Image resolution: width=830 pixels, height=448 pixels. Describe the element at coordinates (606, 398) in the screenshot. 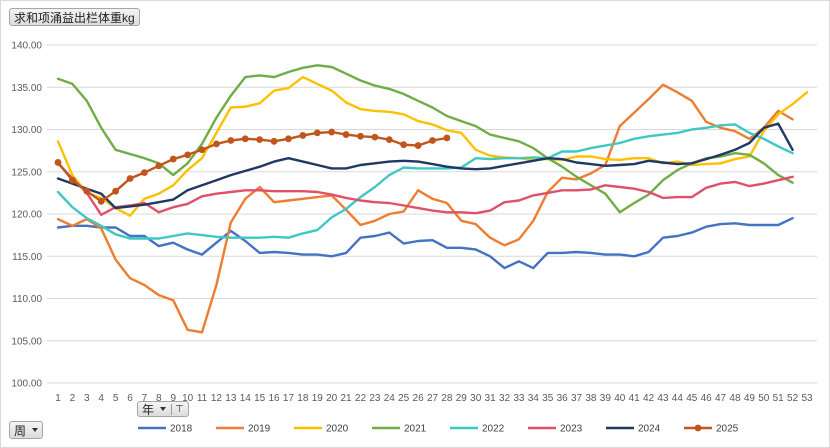

I see `x-tick-label: 39` at that location.